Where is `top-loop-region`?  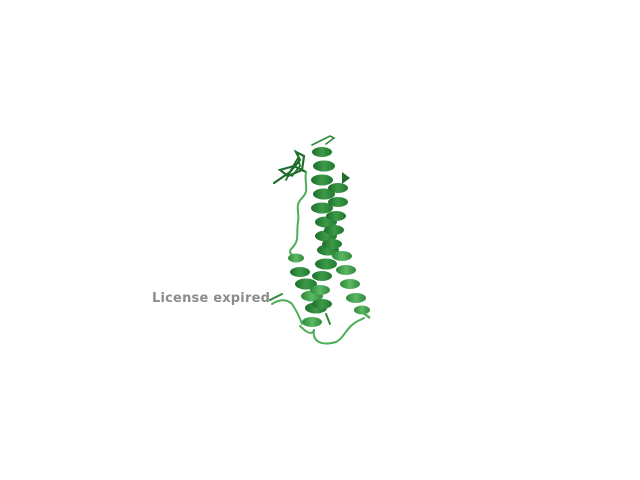
top-loop-region is located at coordinates (304, 160).